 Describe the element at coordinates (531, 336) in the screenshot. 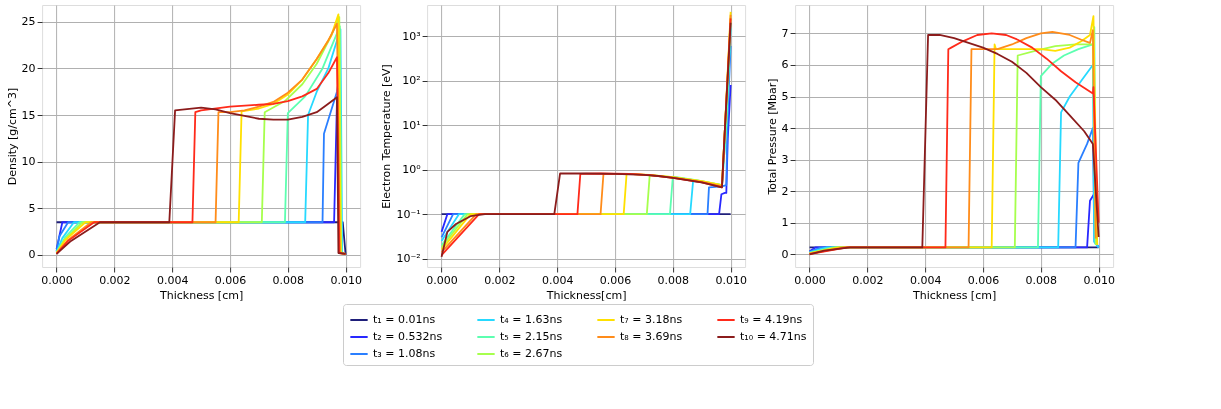

I see `legend-label: t₅ = 2.15ns` at that location.